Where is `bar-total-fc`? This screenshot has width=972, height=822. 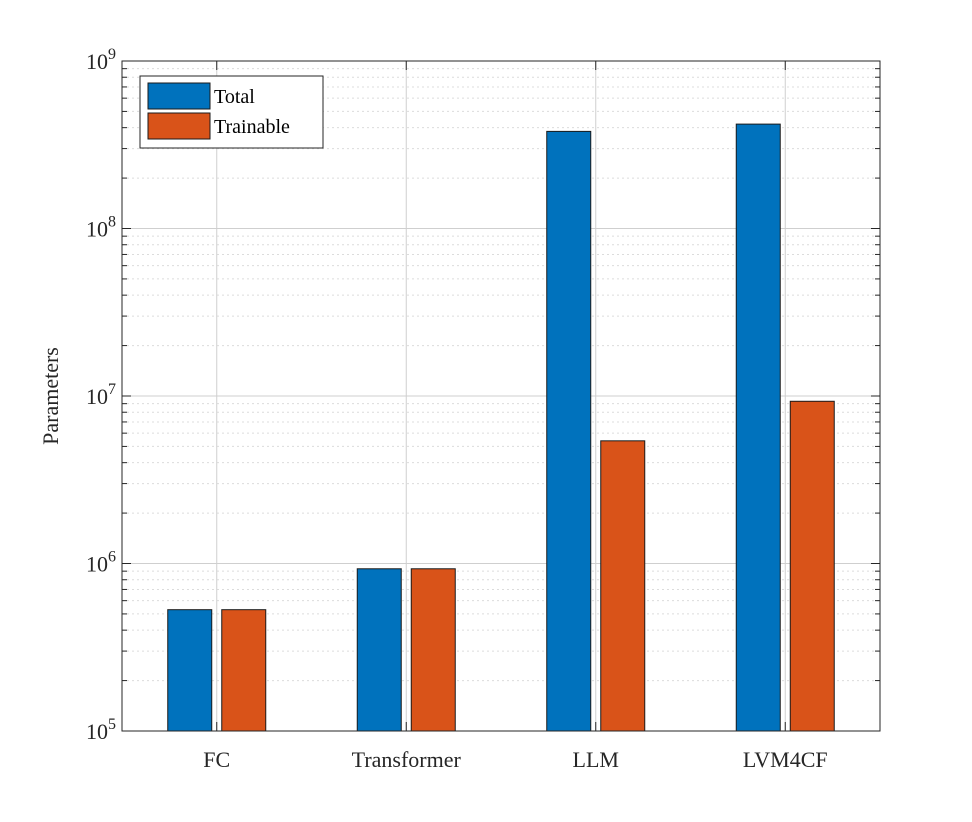
bar-total-fc is located at coordinates (190, 670).